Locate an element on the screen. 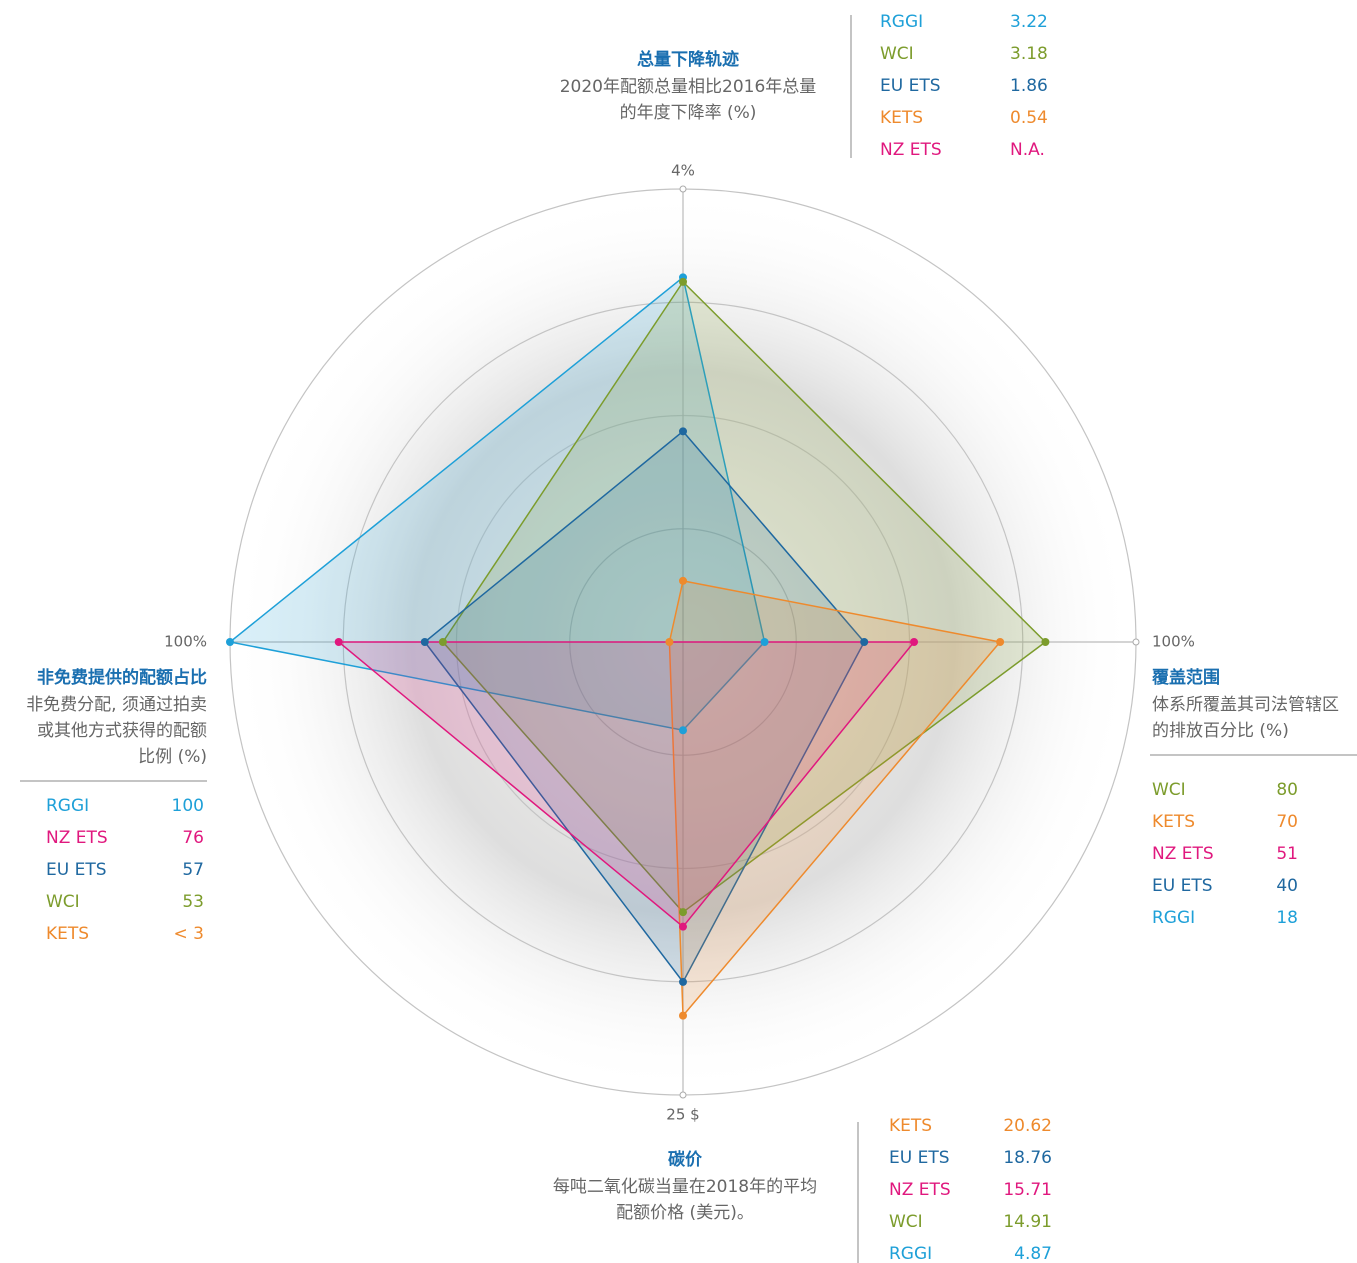  axis-subtitle: 体系所覆盖其司法管辖区 is located at coordinates (1245, 705).